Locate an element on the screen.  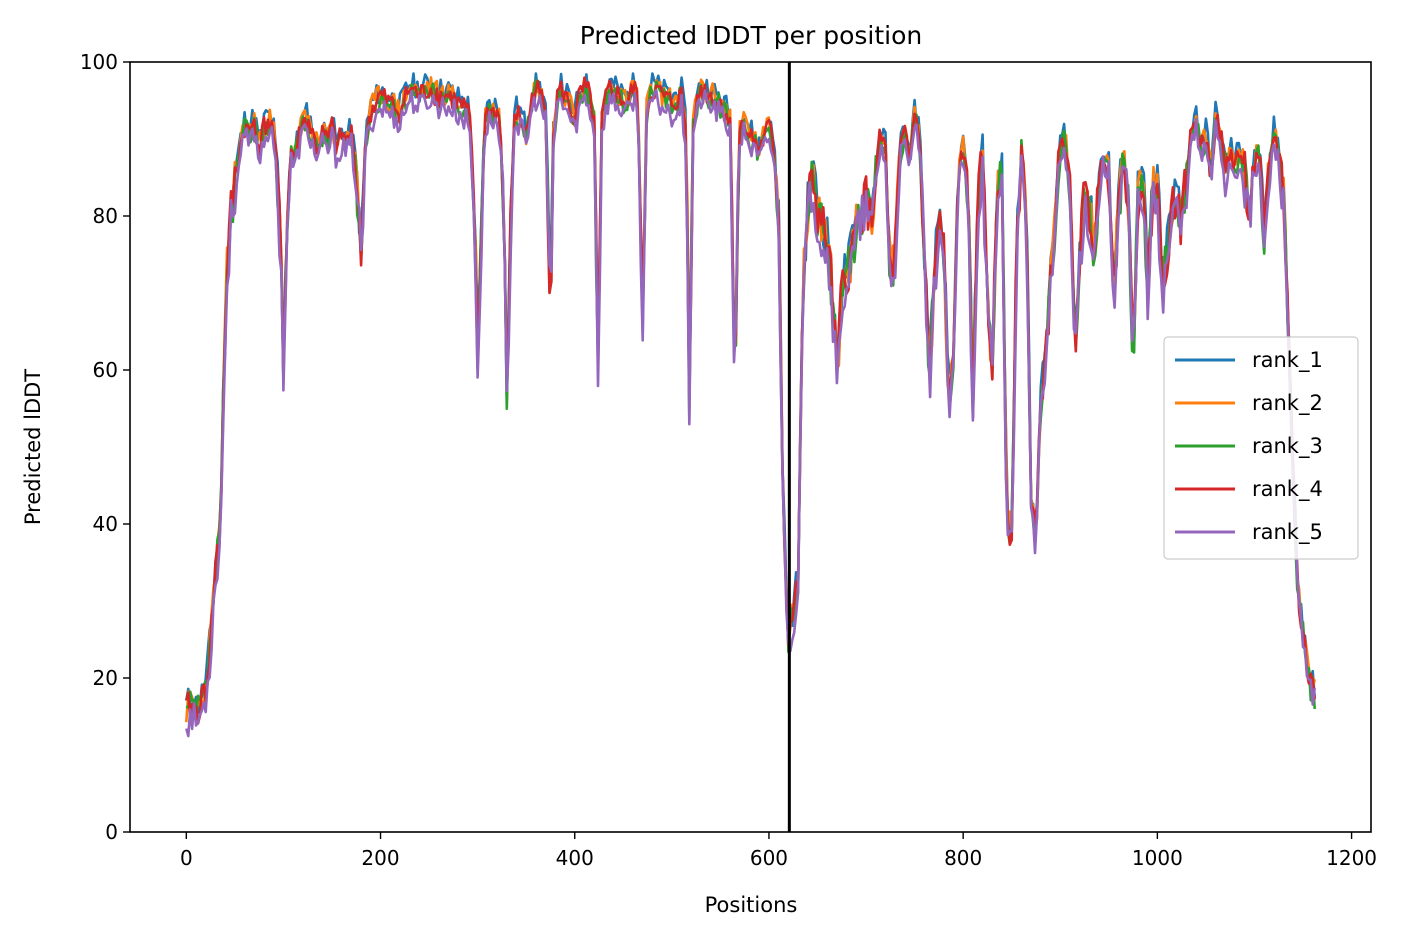
chart-title: Predicted lDDT per position is located at coordinates (751, 35).